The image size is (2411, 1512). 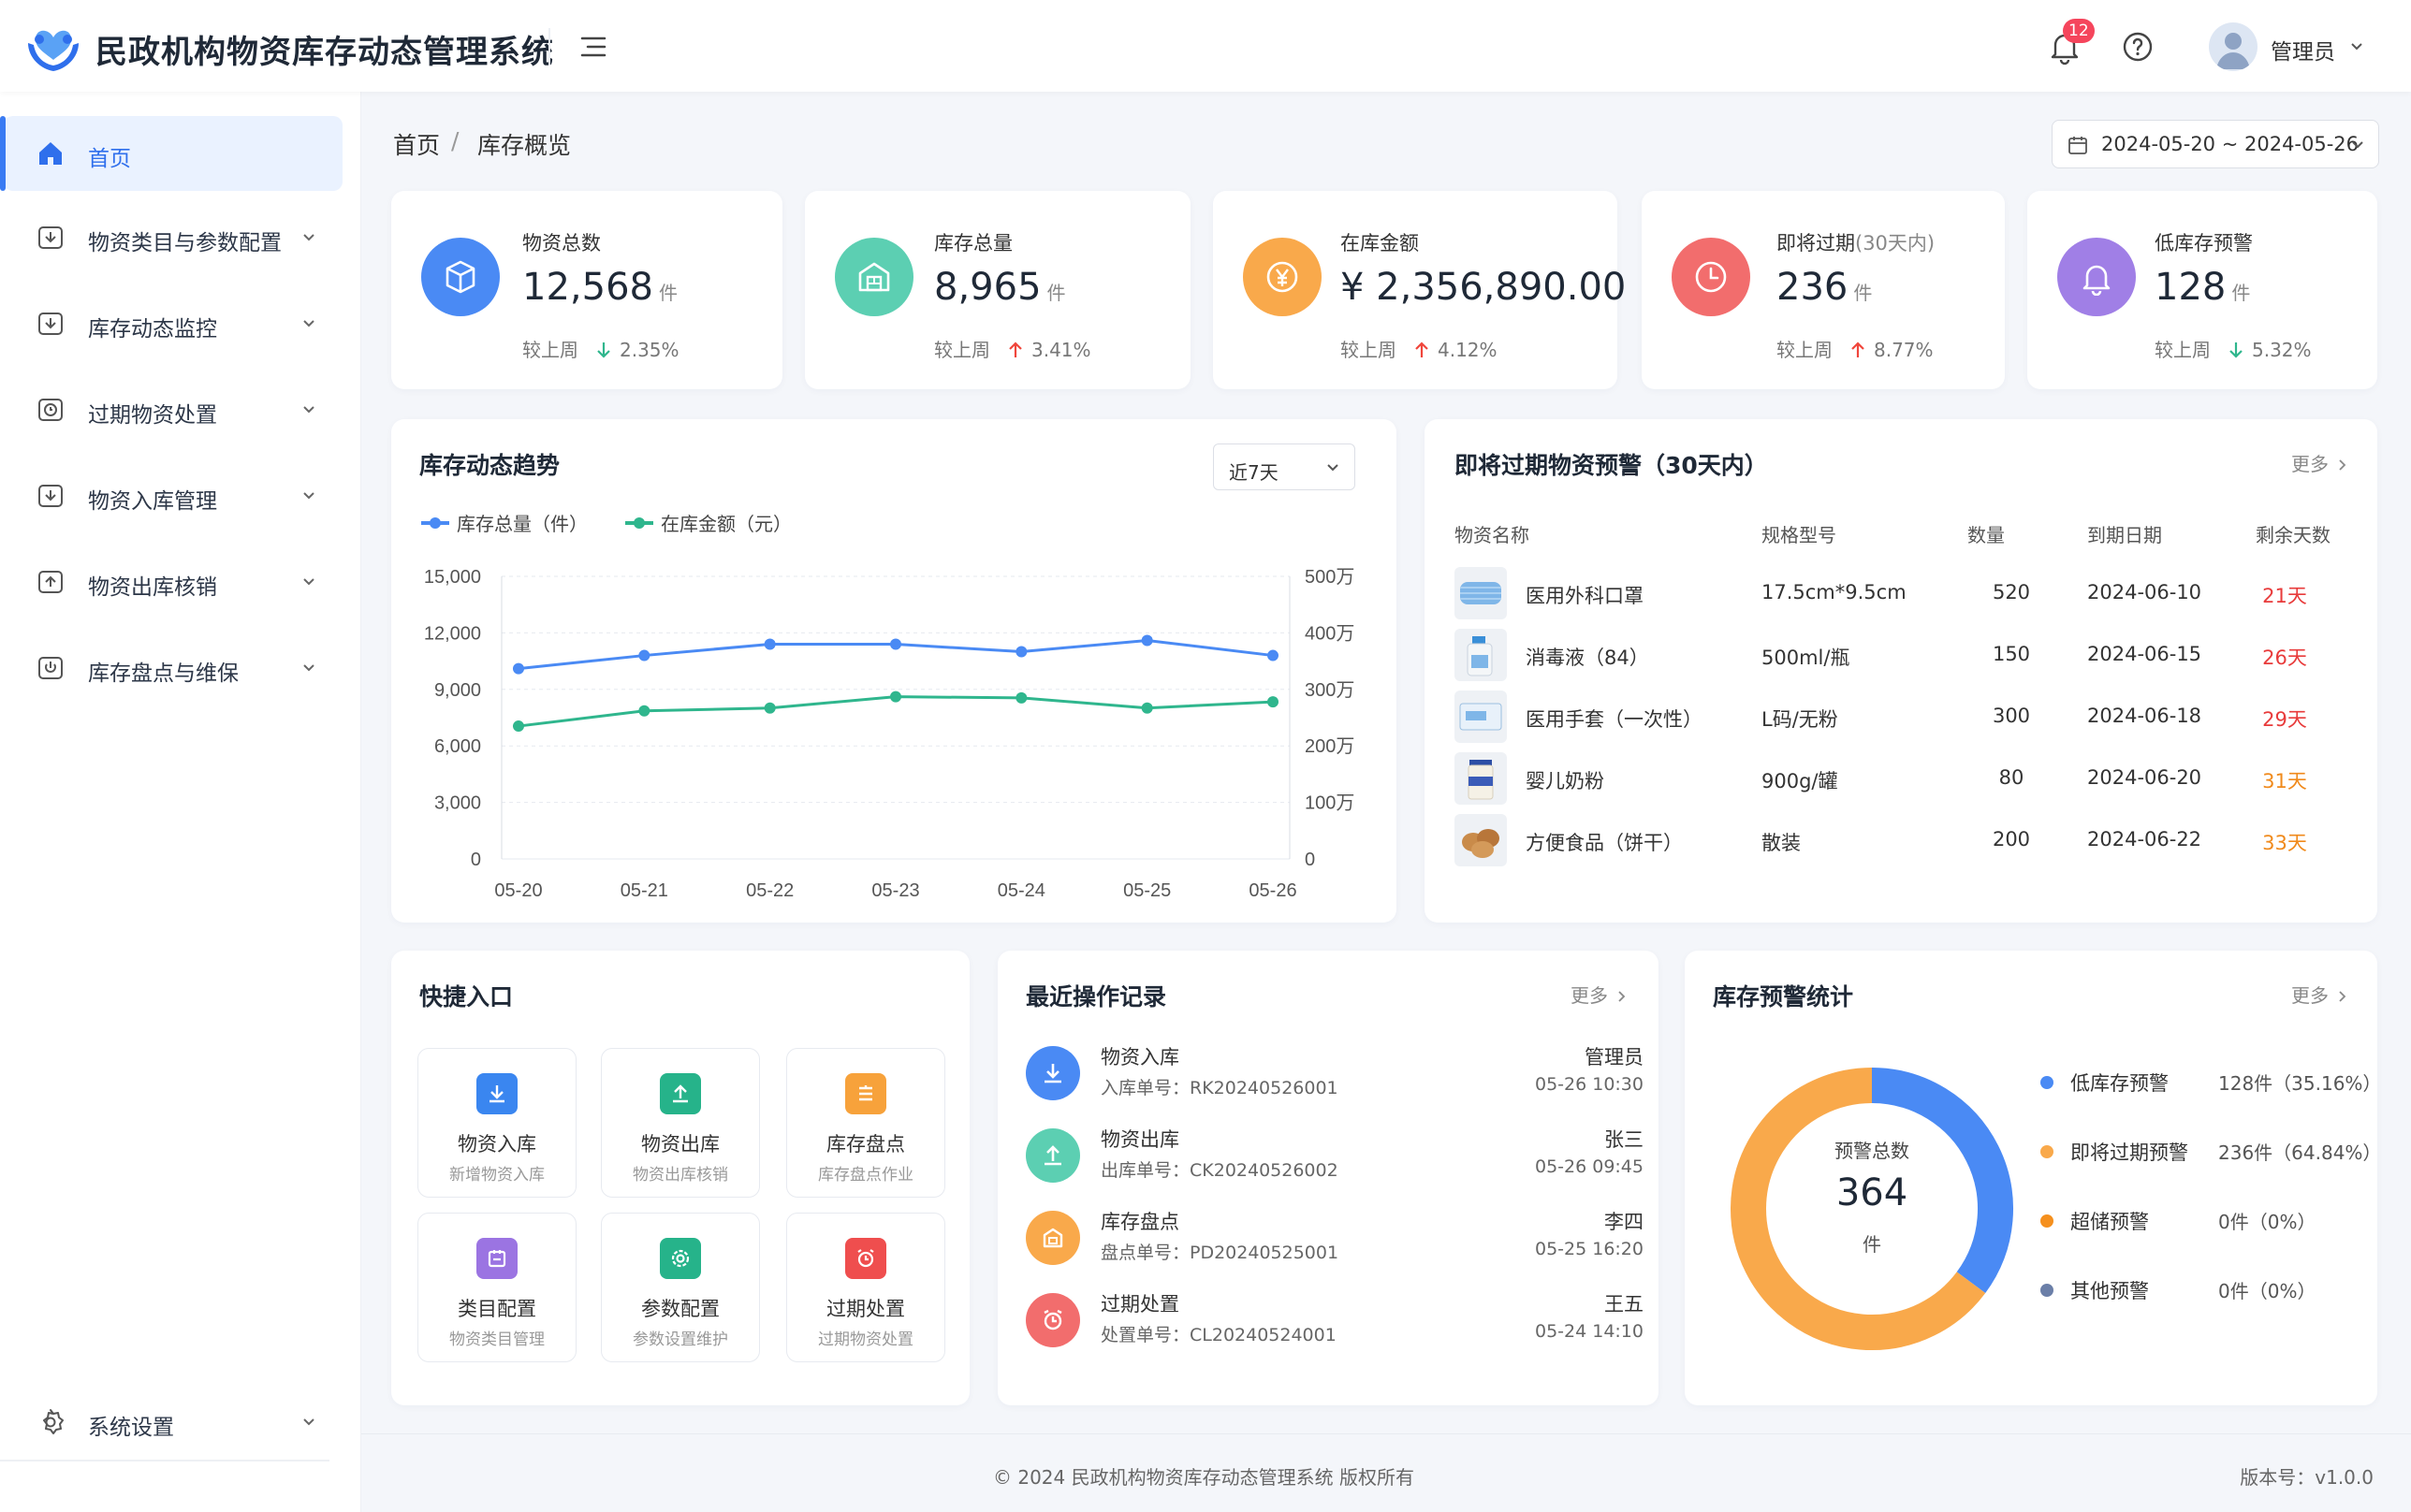 I want to click on sidebar-item-outbound: 物资出库核销, so click(x=173, y=582).